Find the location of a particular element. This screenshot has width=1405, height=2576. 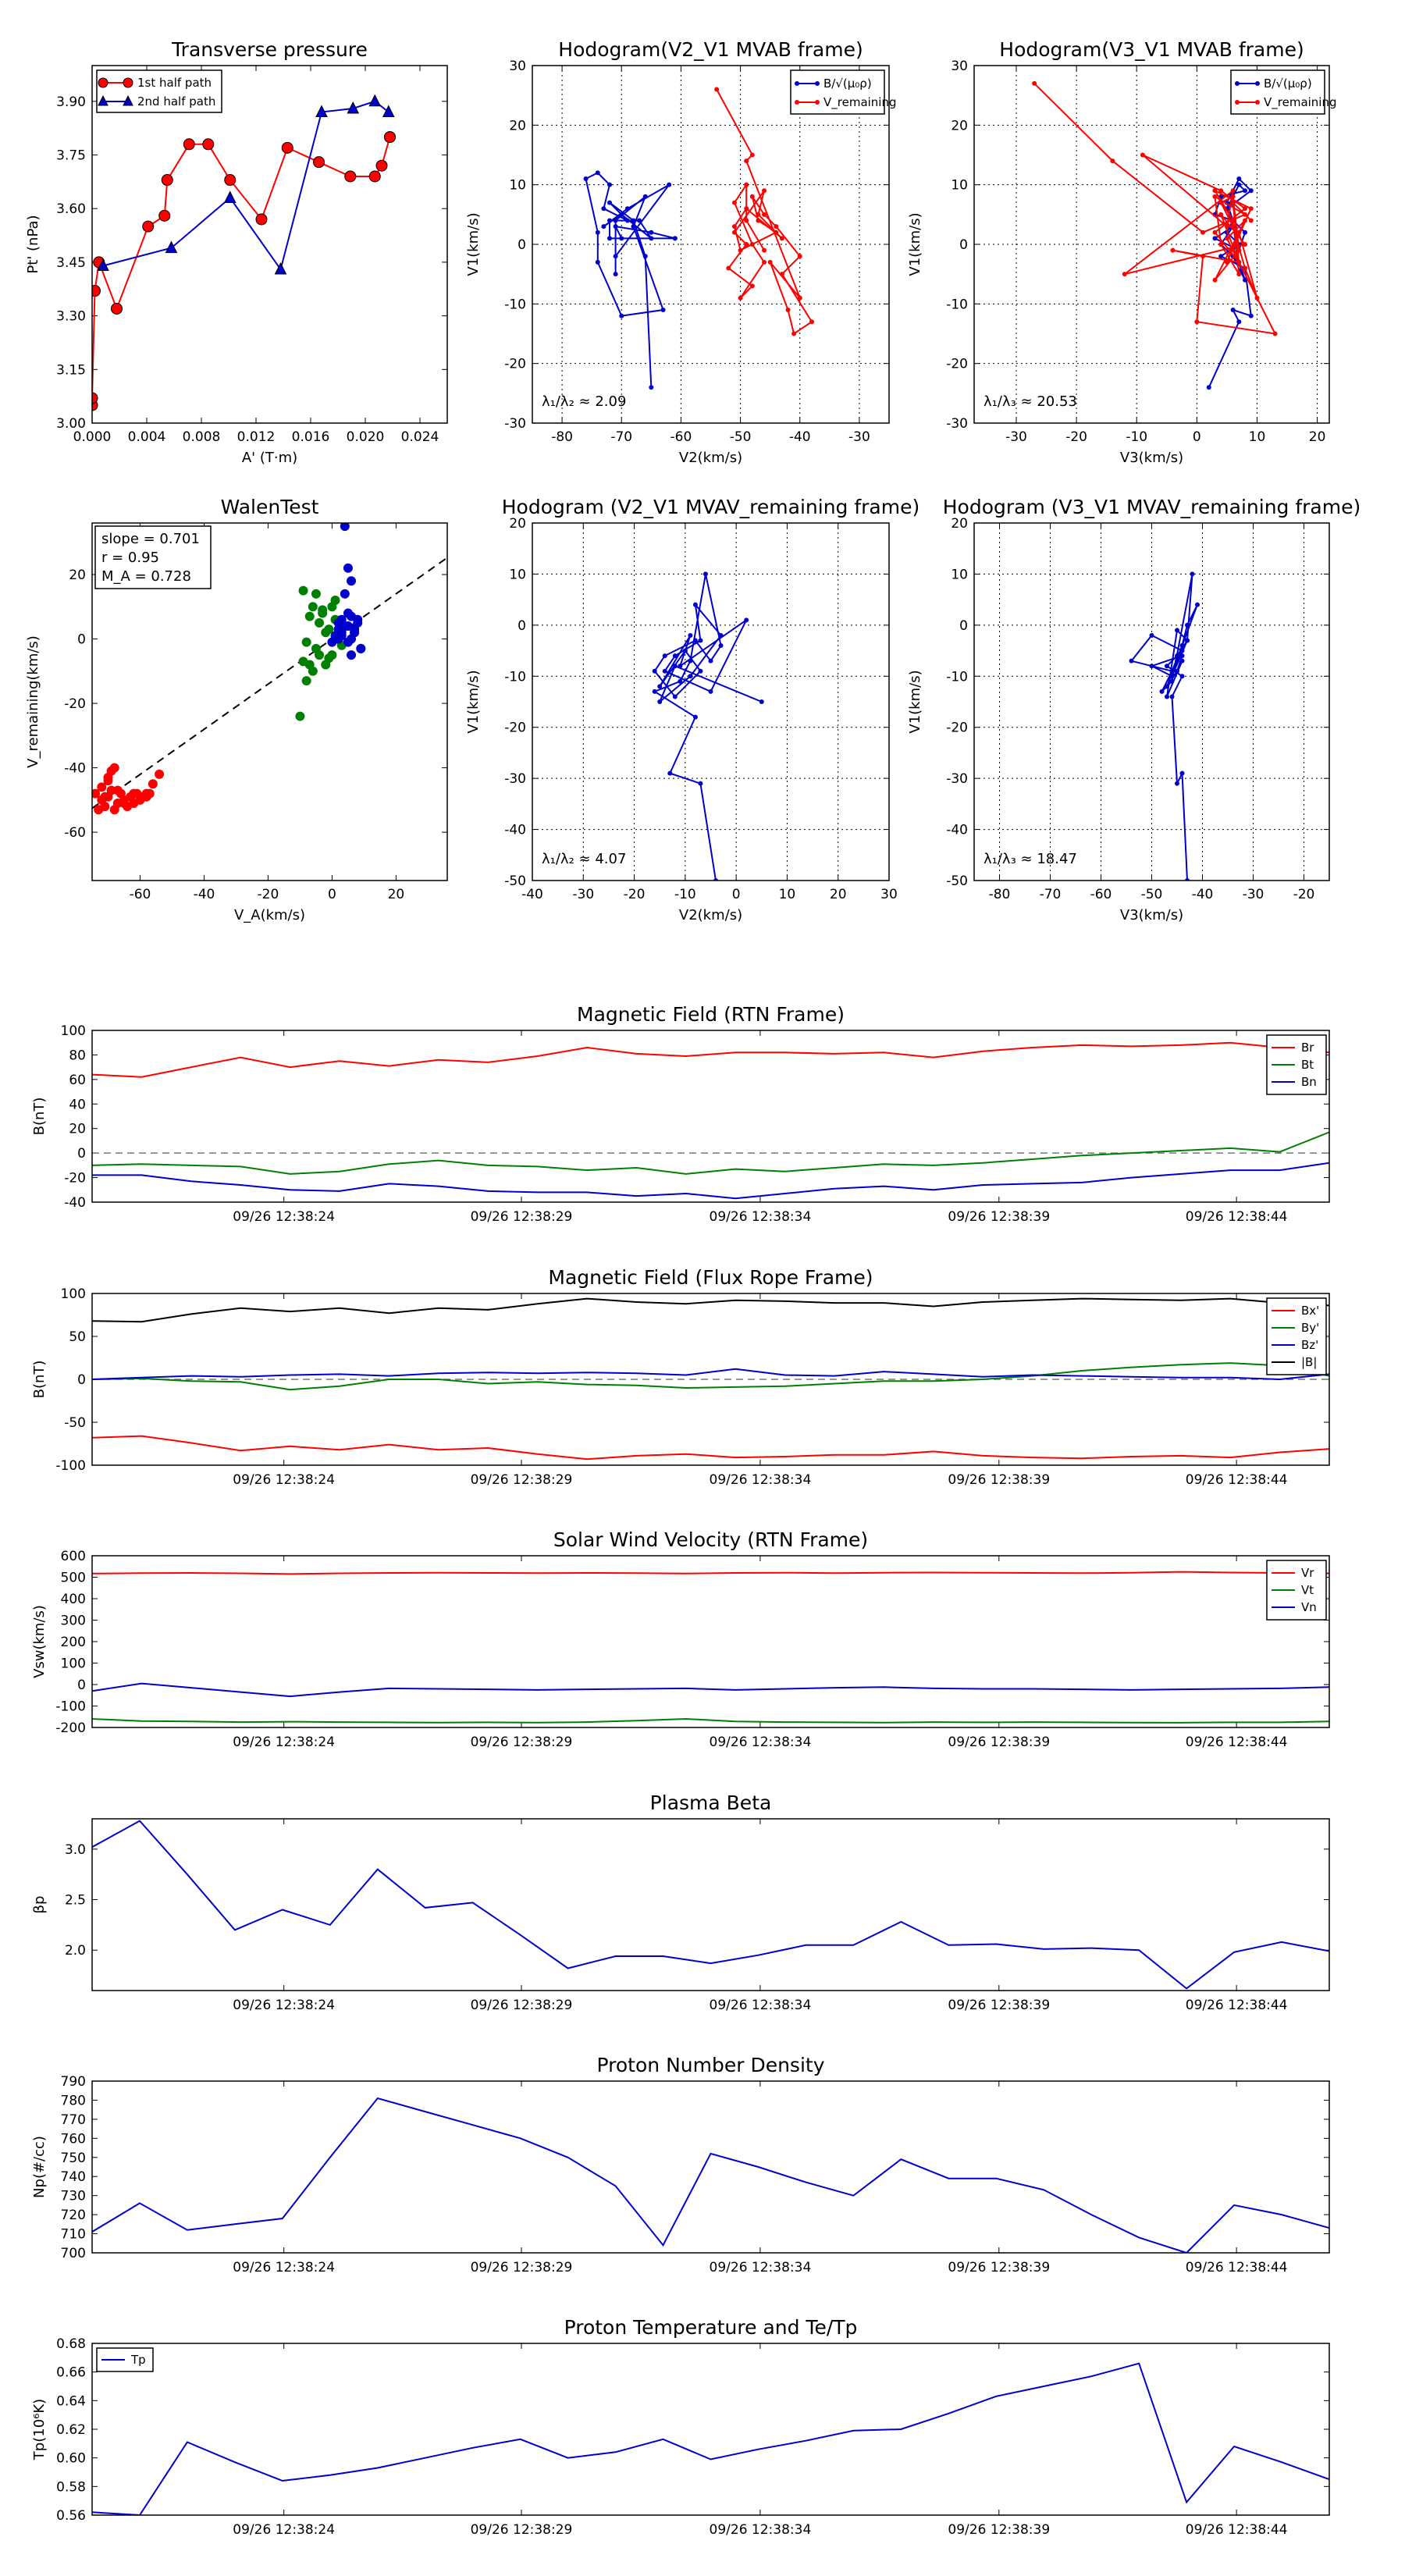

stats-line: M_A = 0.728 is located at coordinates (146, 576).